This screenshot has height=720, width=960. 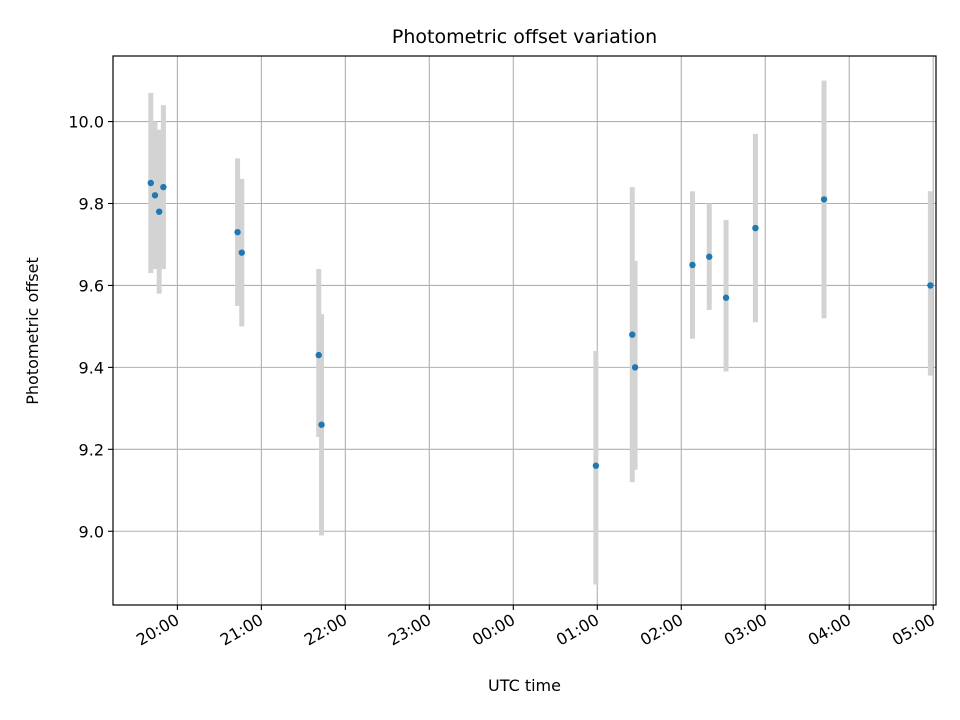 What do you see at coordinates (32, 331) in the screenshot?
I see `y-axis-title: Photometric offset` at bounding box center [32, 331].